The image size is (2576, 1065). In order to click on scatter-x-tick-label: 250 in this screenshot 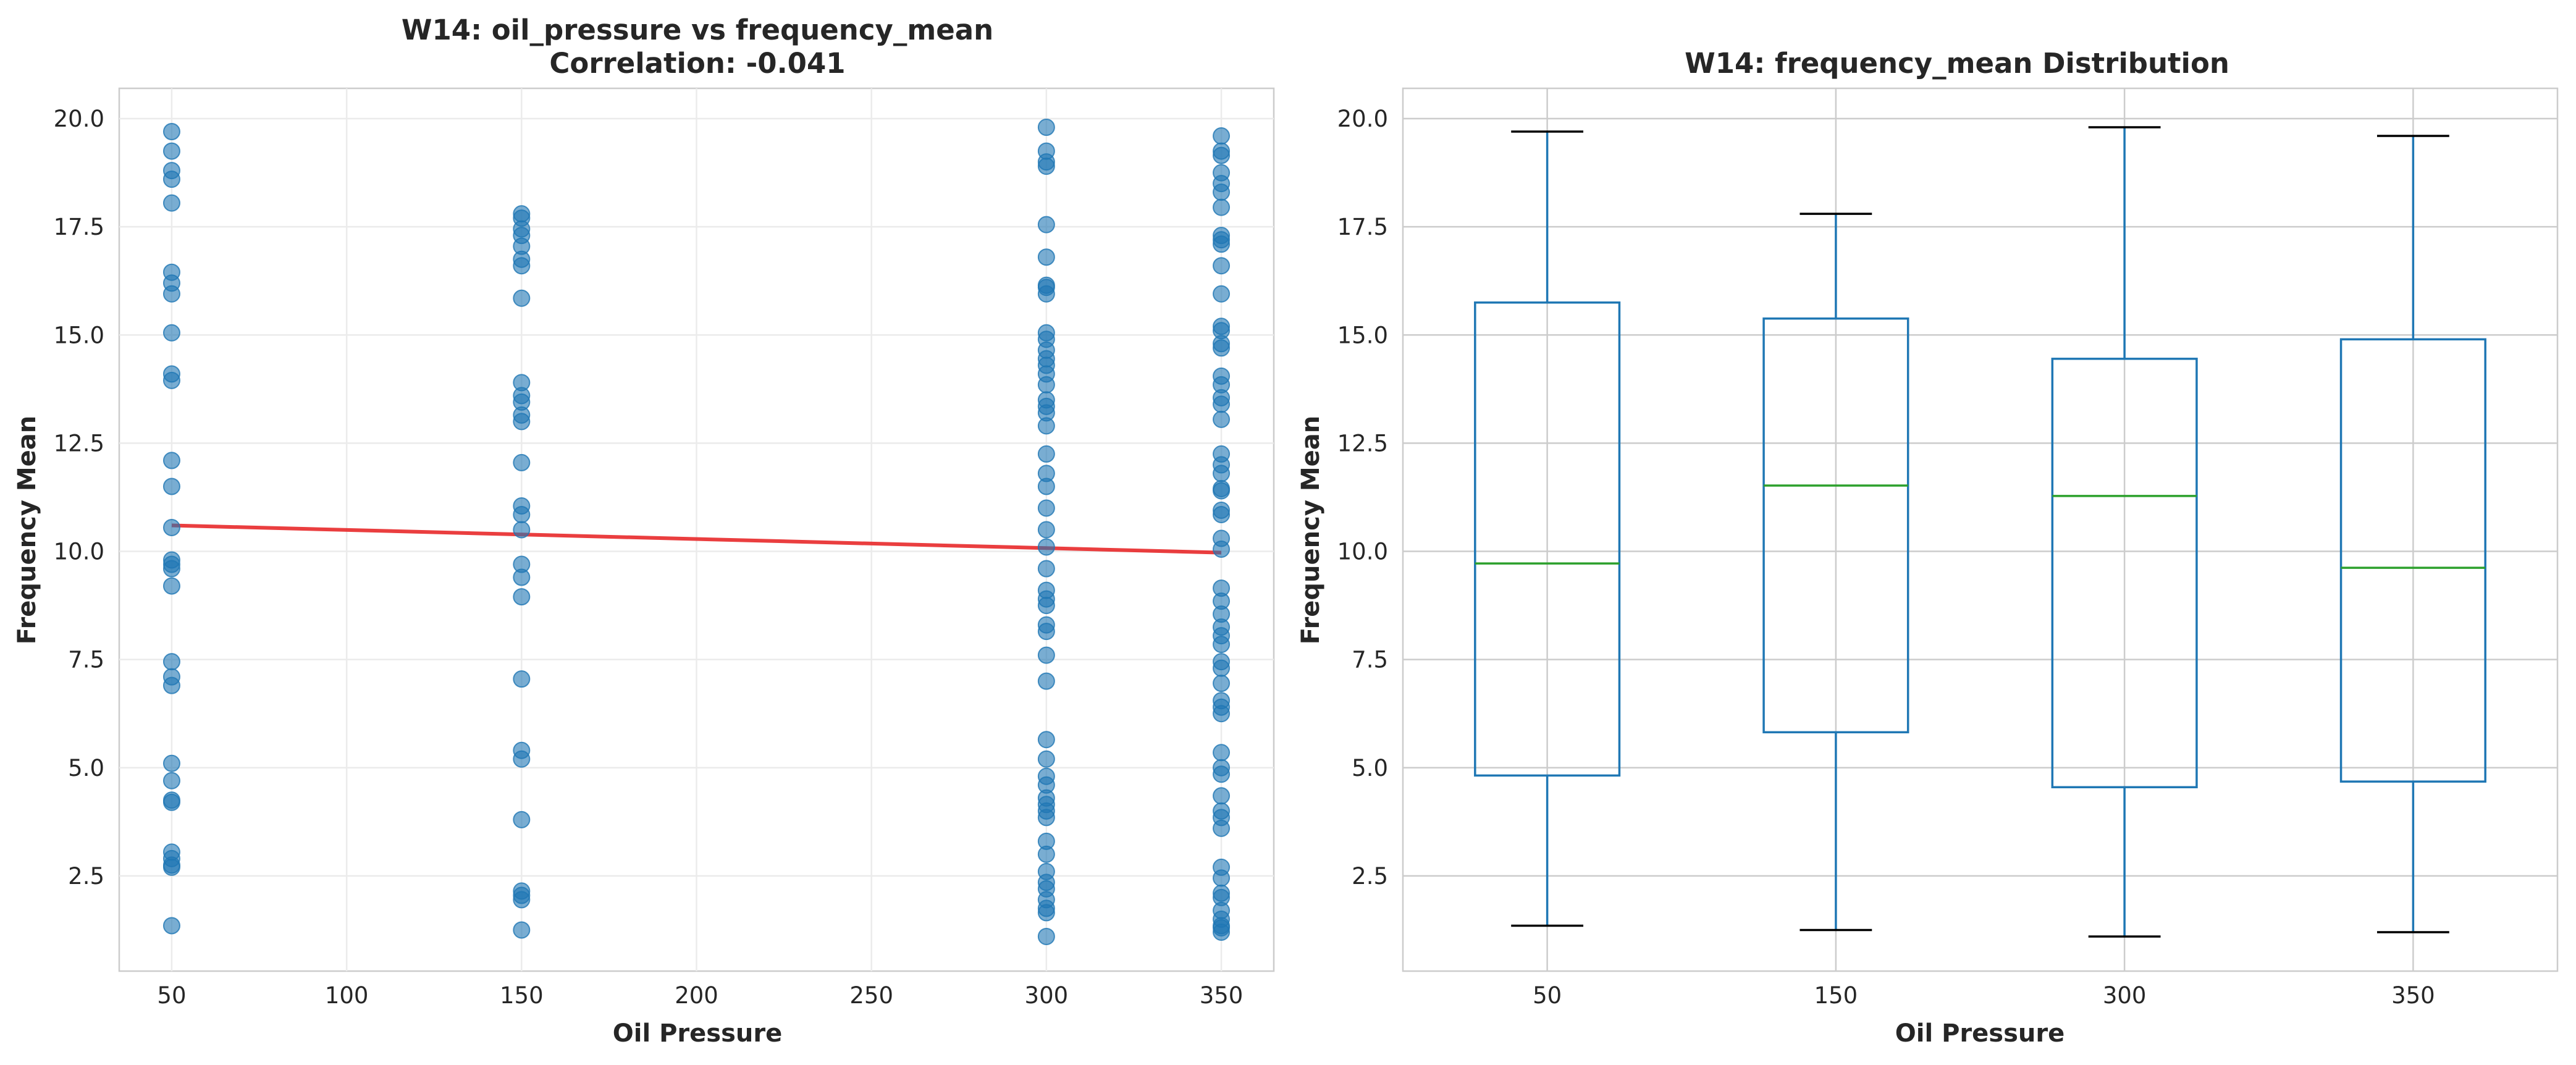, I will do `click(871, 995)`.